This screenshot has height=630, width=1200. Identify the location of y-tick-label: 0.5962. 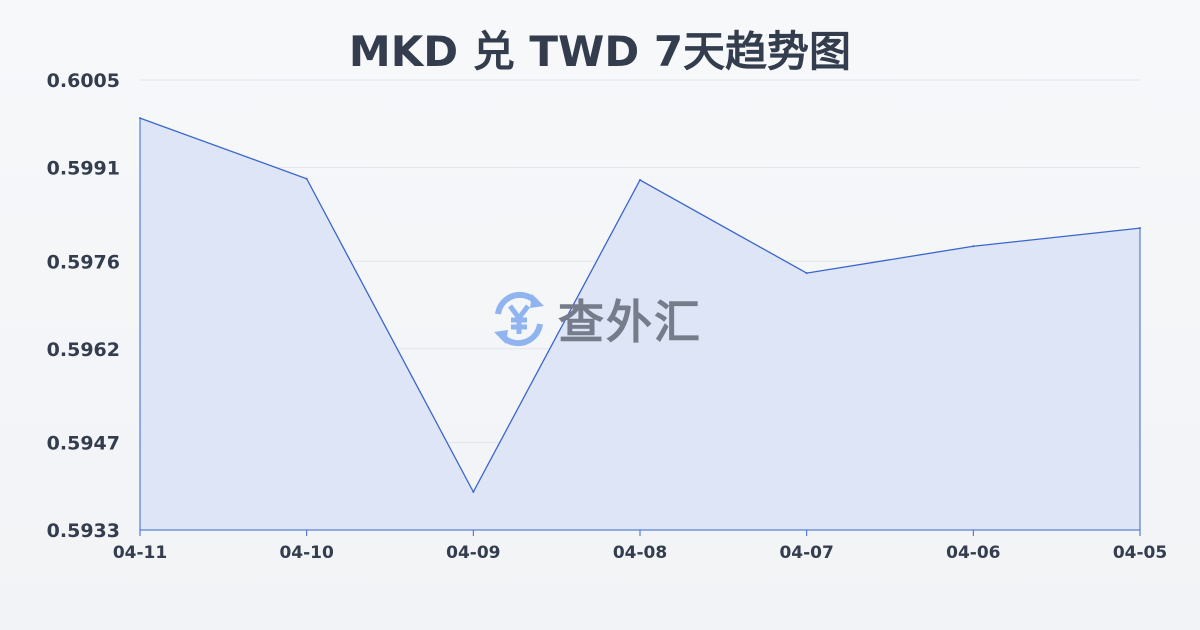
(83, 350).